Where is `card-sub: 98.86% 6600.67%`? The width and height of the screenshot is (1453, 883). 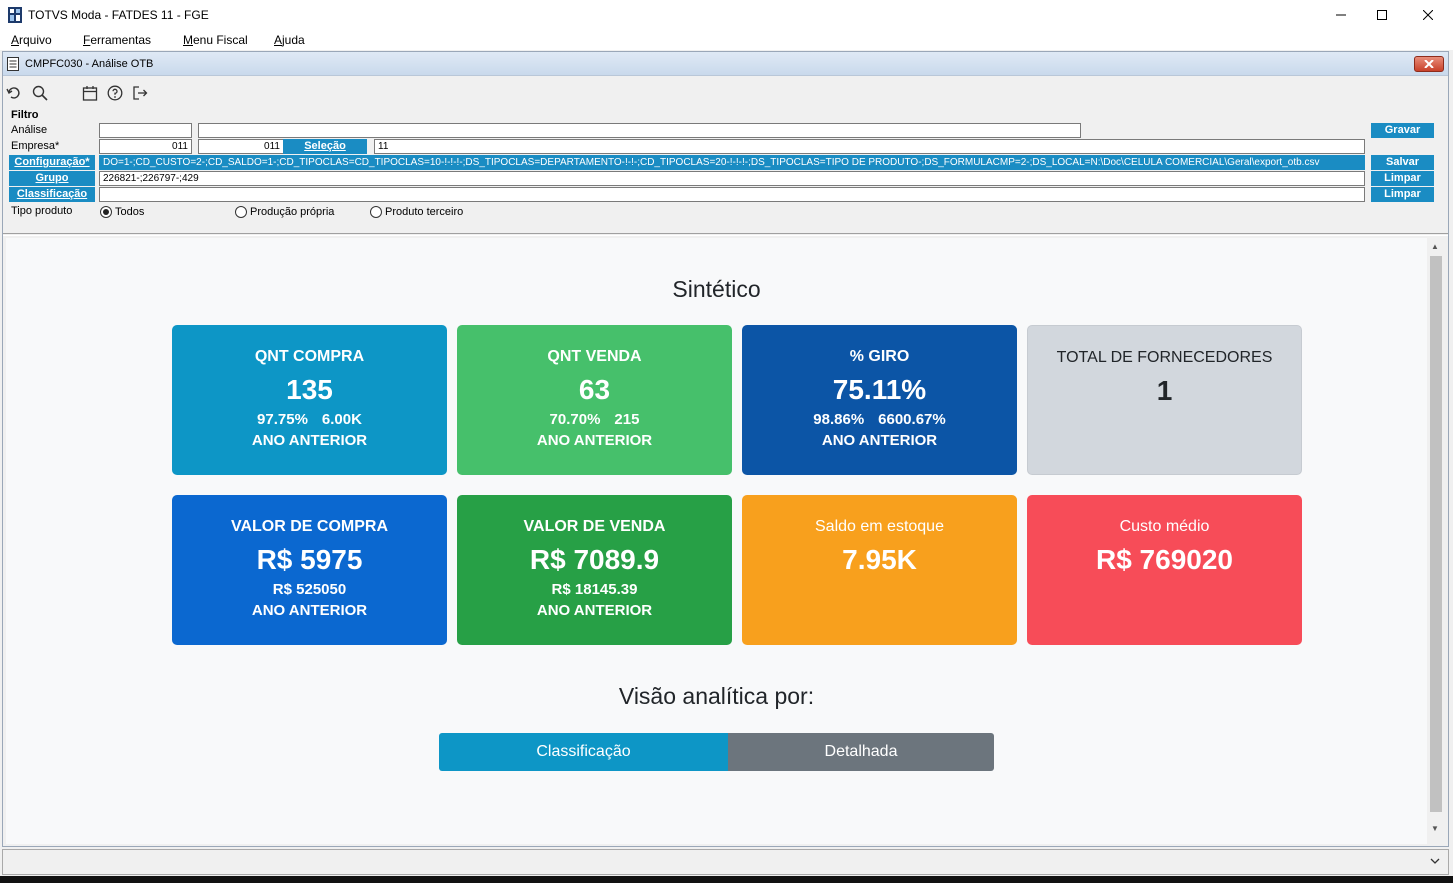
card-sub: 98.86% 6600.67% is located at coordinates (879, 420).